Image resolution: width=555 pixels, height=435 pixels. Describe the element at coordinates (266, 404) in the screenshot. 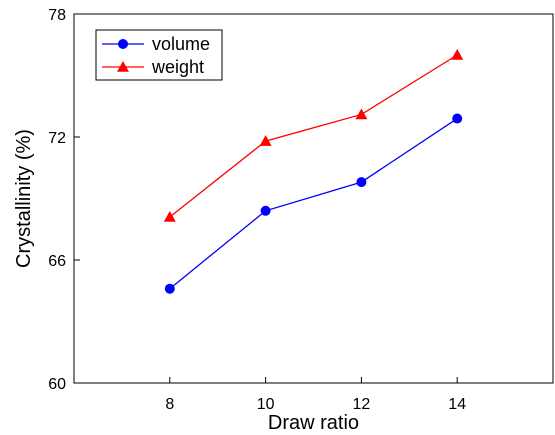

I see `x-tick-label: 10` at that location.